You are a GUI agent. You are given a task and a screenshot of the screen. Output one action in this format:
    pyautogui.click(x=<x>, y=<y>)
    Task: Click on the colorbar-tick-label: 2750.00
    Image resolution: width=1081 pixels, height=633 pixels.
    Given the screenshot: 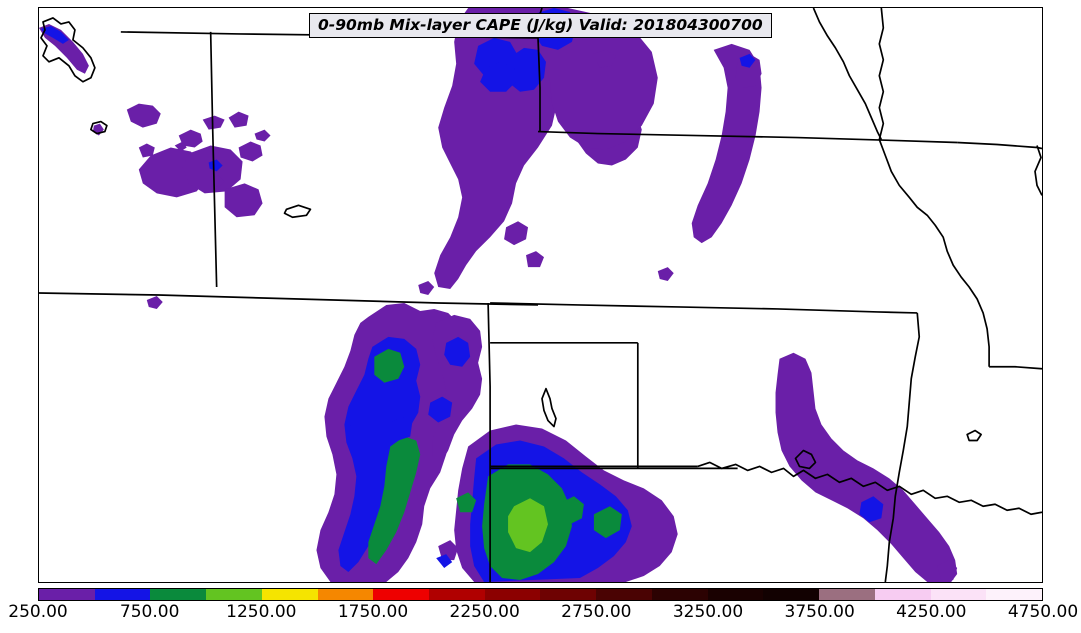 What is the action you would take?
    pyautogui.click(x=596, y=612)
    